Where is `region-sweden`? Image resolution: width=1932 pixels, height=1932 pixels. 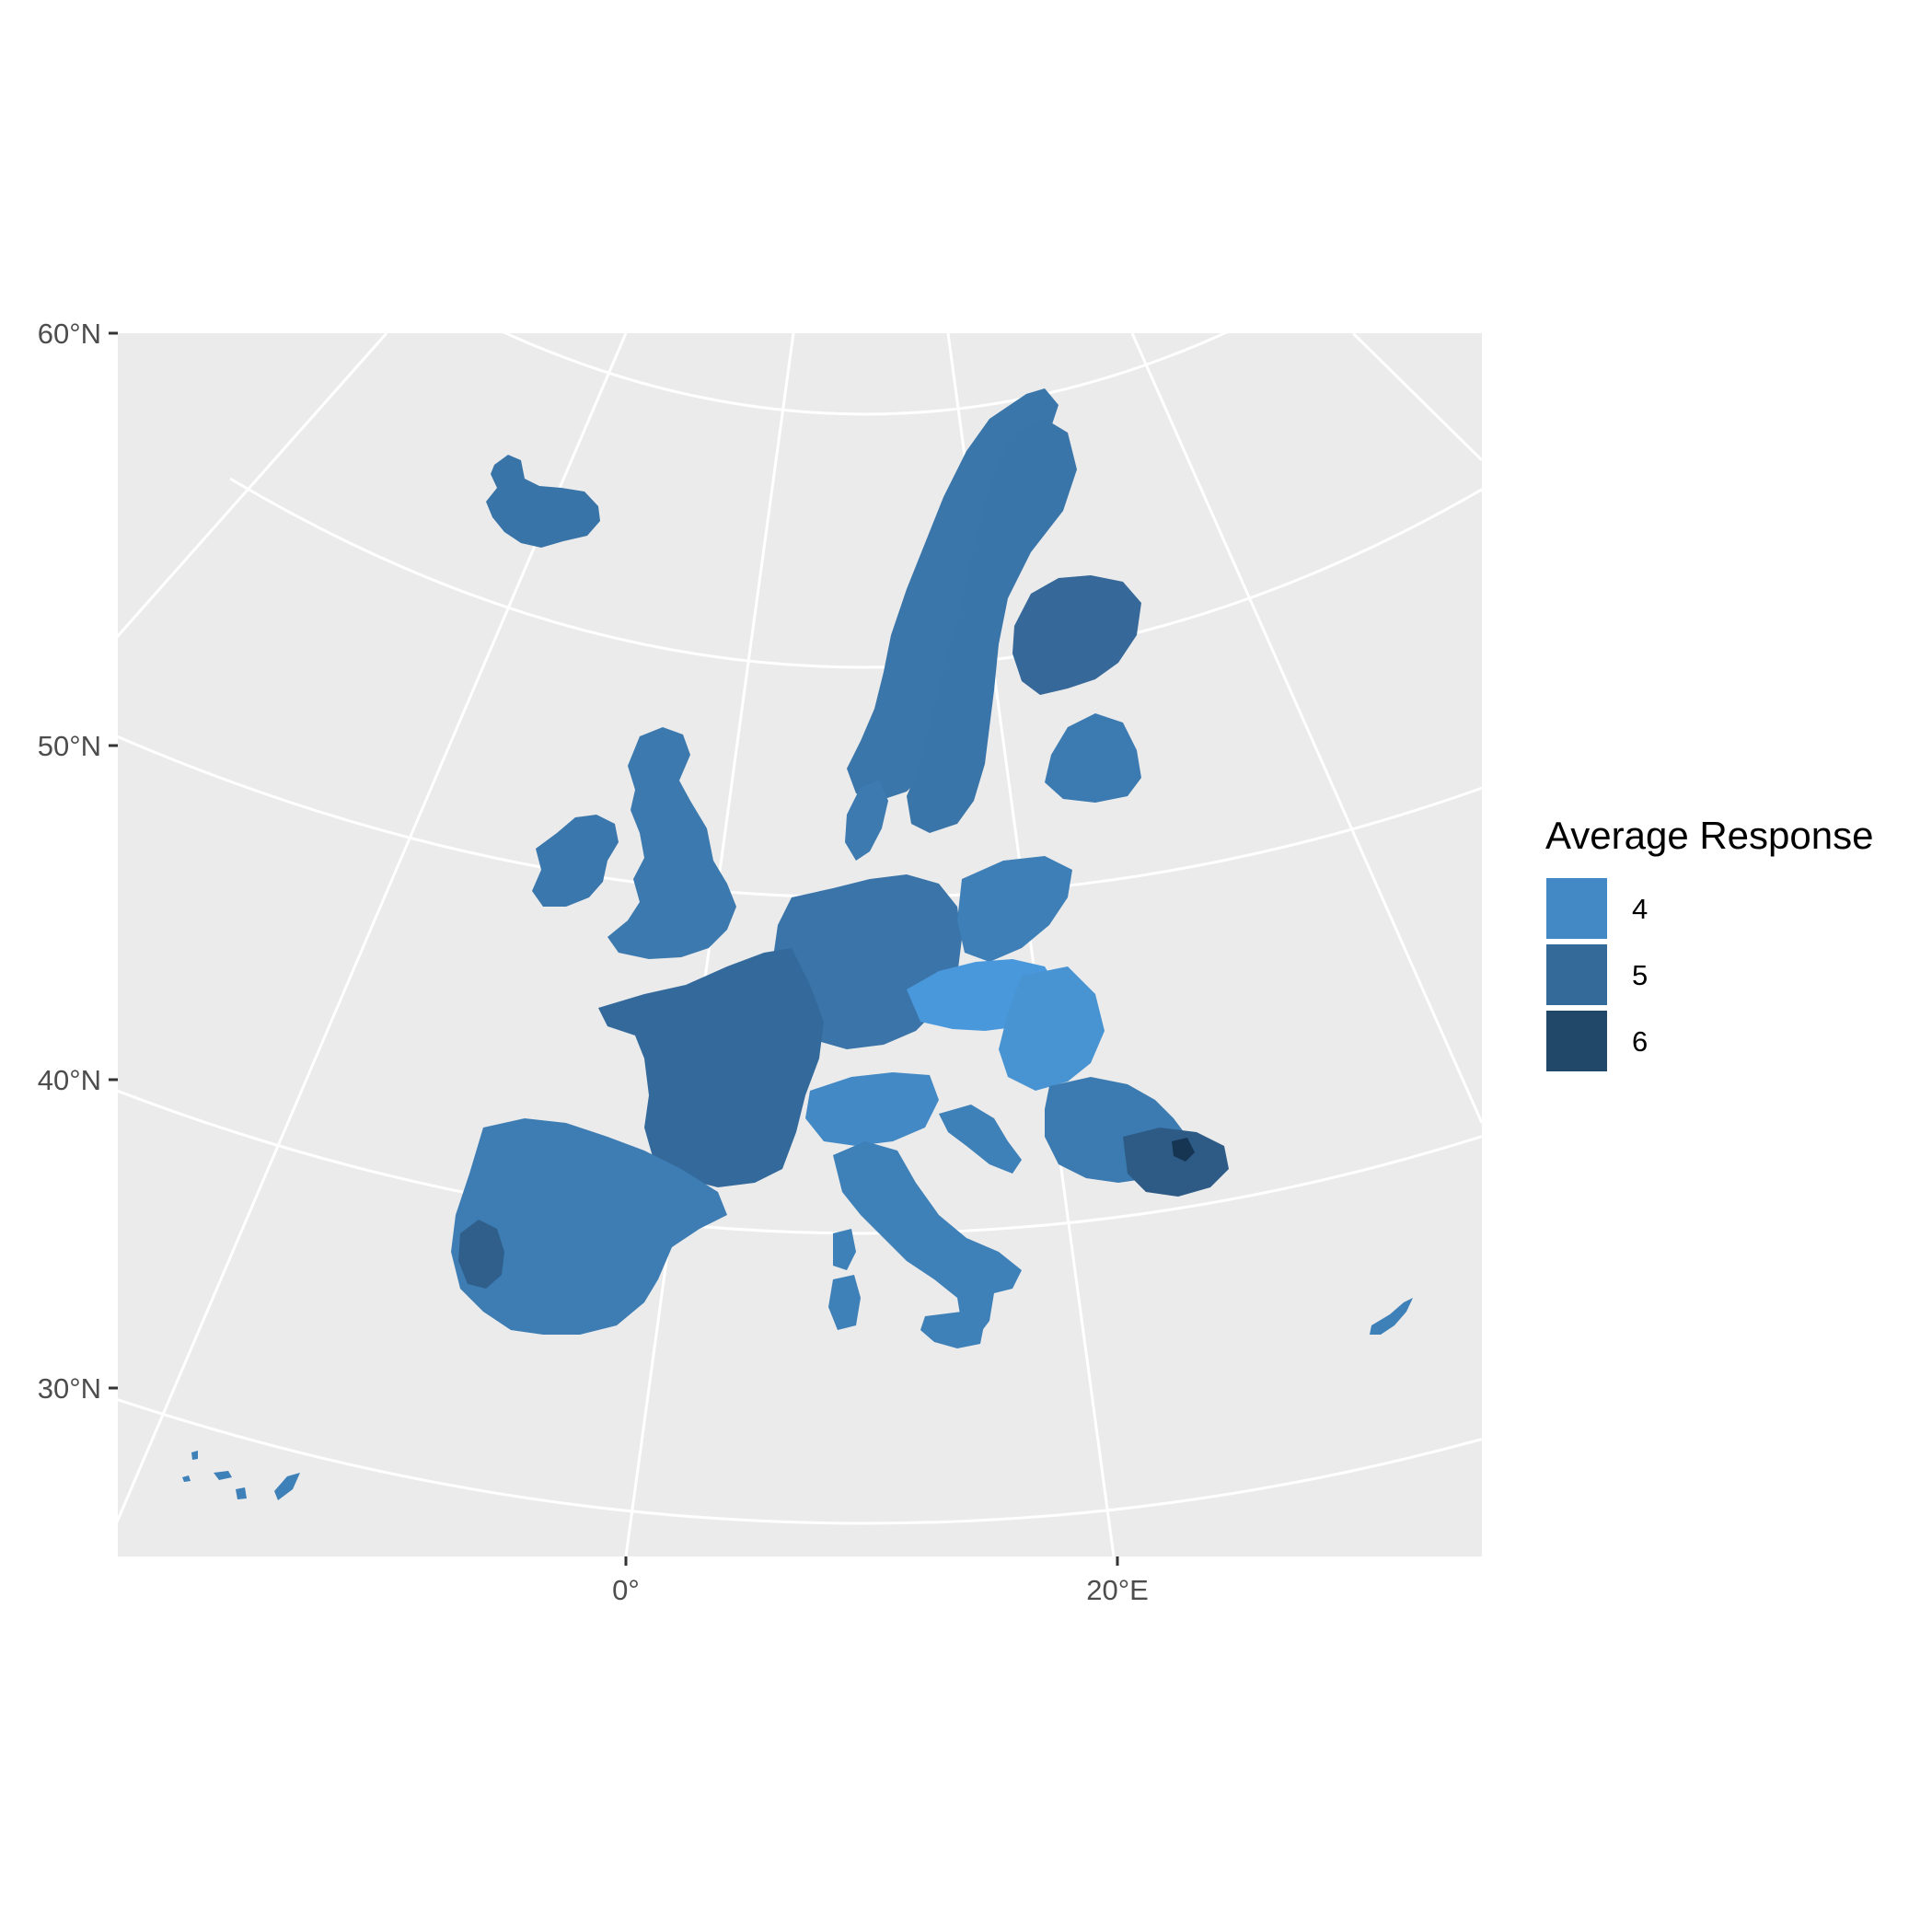
region-sweden is located at coordinates (992, 626).